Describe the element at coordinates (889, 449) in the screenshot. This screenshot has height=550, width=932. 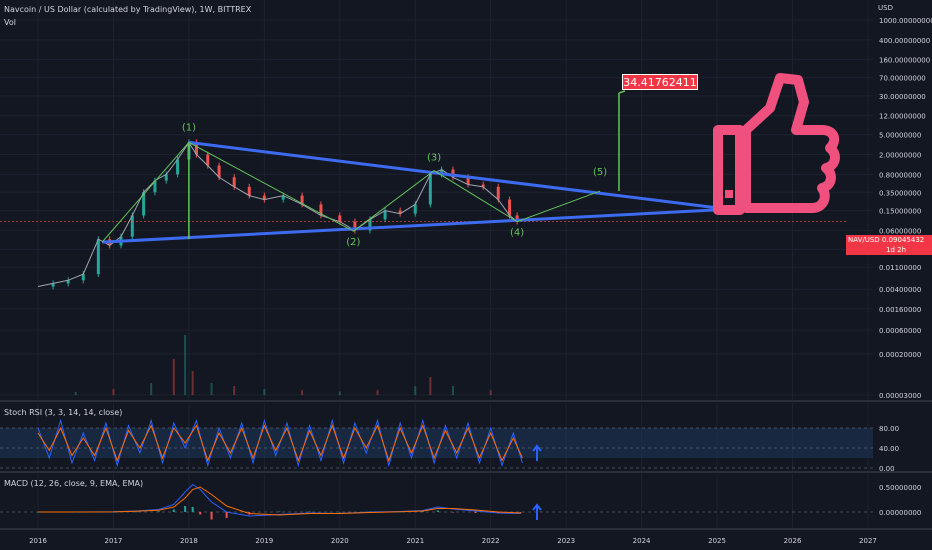
I see `rsi-tick-label: 40.00` at that location.